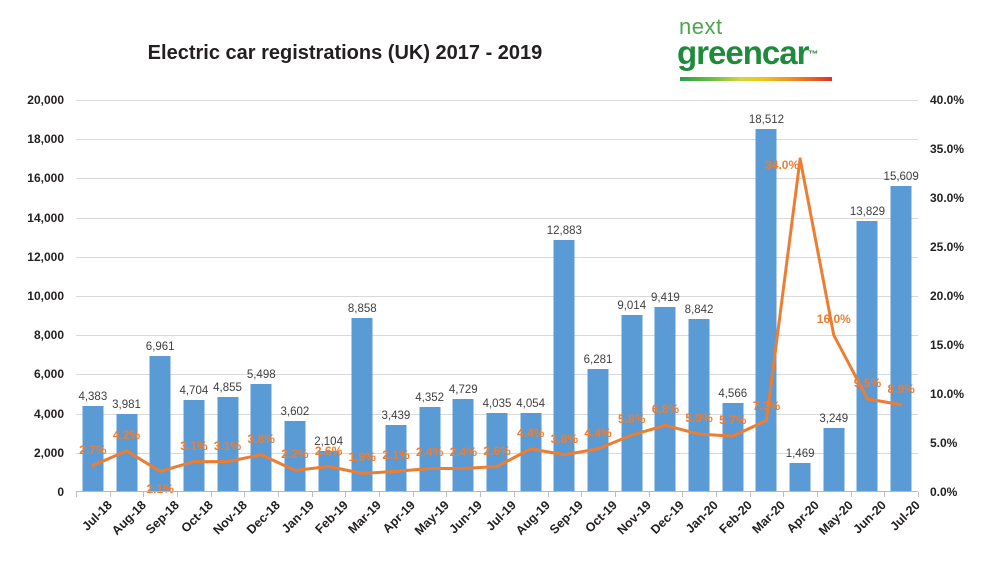 This screenshot has height=587, width=1000. What do you see at coordinates (48, 335) in the screenshot?
I see `y-axis-left-tick-label: 8,000` at bounding box center [48, 335].